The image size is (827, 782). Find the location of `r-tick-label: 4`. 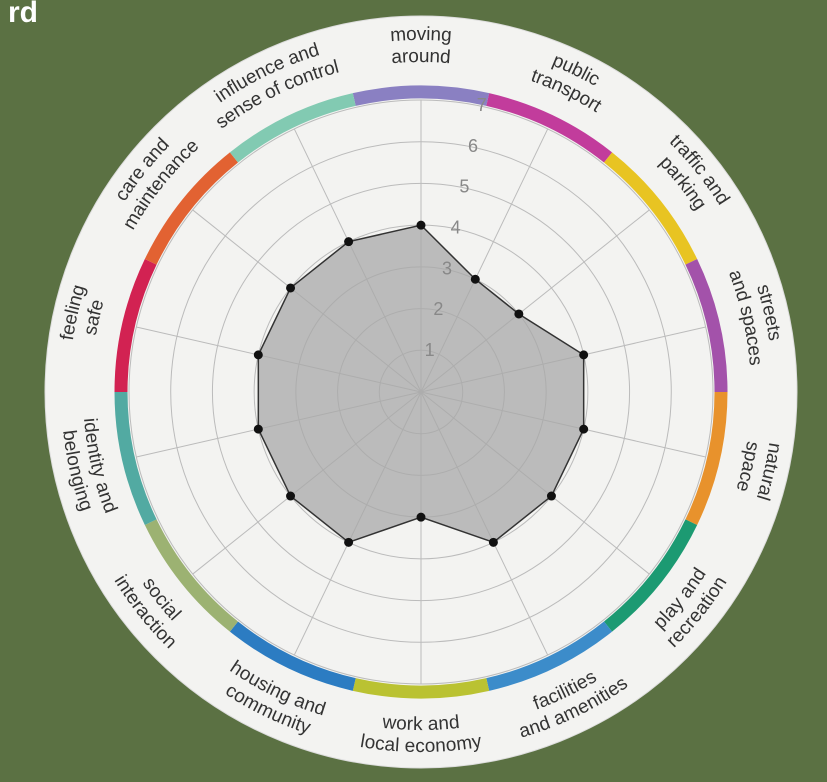

r-tick-label: 4 is located at coordinates (456, 228).